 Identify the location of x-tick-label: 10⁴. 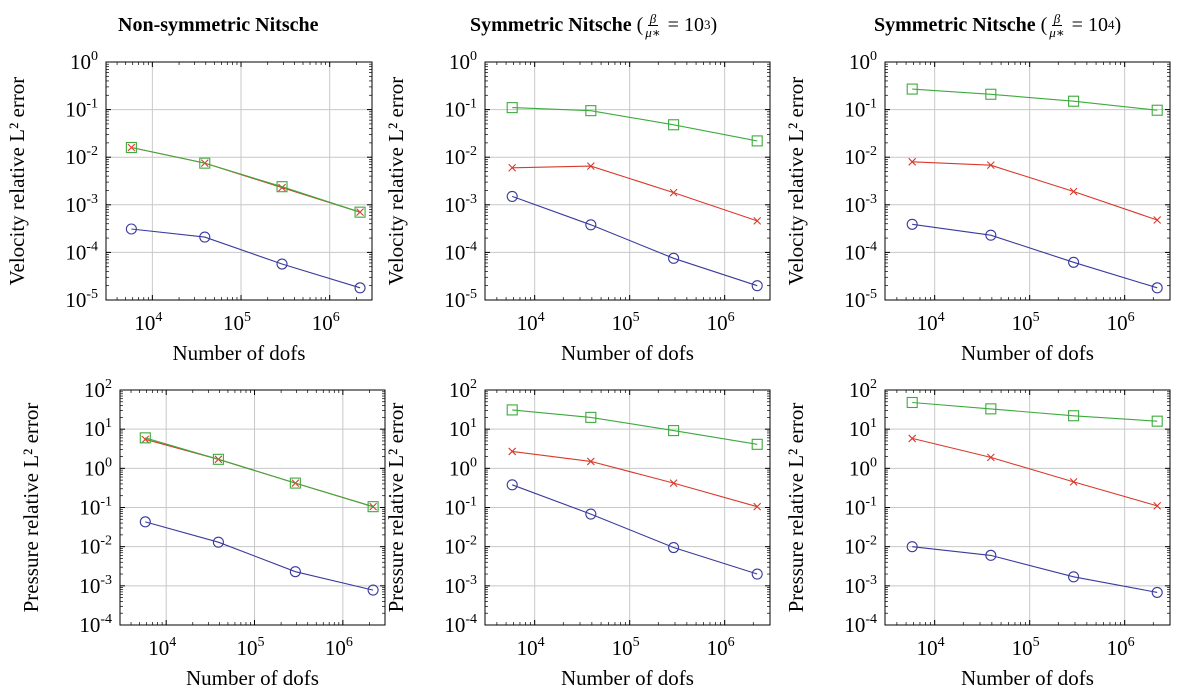
(162, 647).